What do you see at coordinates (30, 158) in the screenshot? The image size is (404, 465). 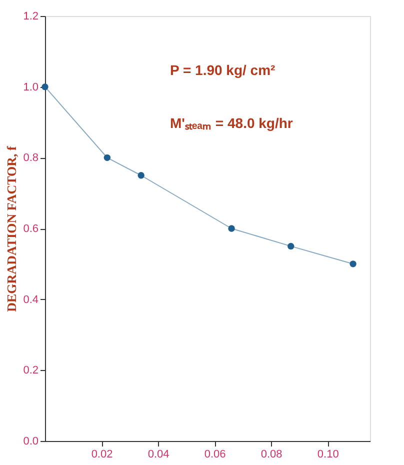 I see `y-tick-label: 0.8` at bounding box center [30, 158].